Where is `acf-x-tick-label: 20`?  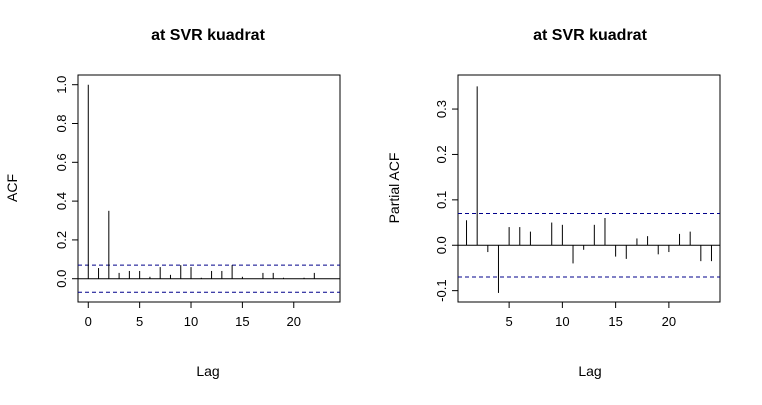 acf-x-tick-label: 20 is located at coordinates (294, 321).